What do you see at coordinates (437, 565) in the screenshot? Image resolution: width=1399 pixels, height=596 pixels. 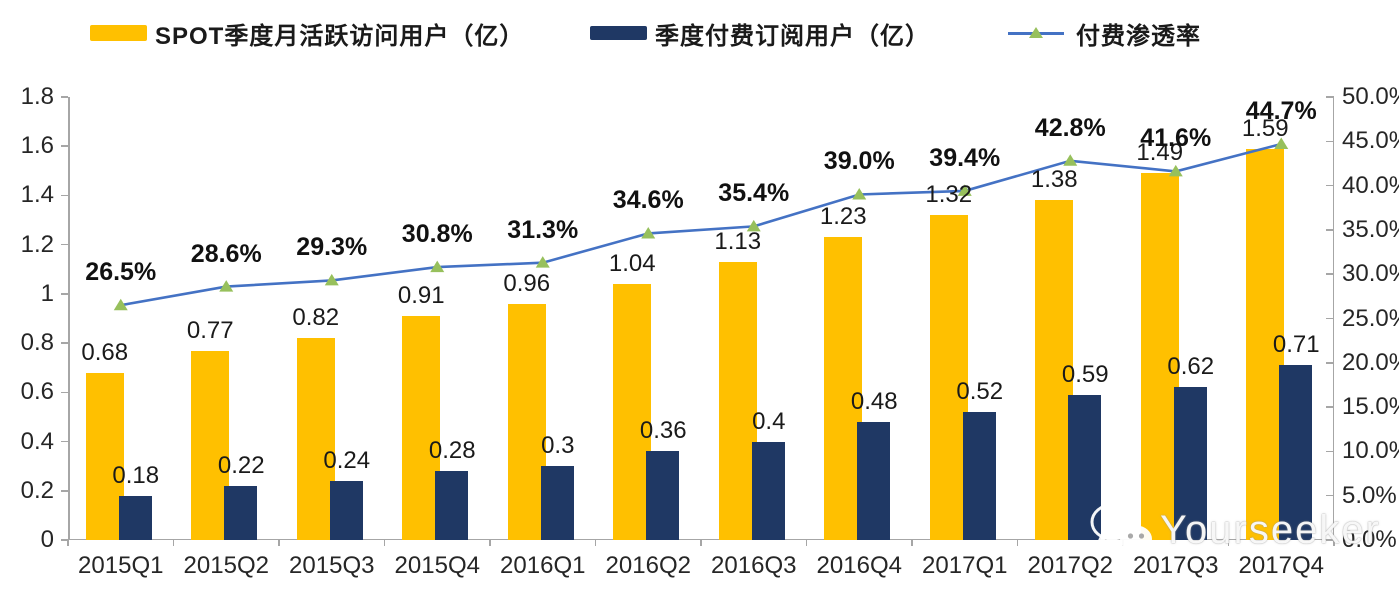 I see `x-axis-label: 2015Q4` at bounding box center [437, 565].